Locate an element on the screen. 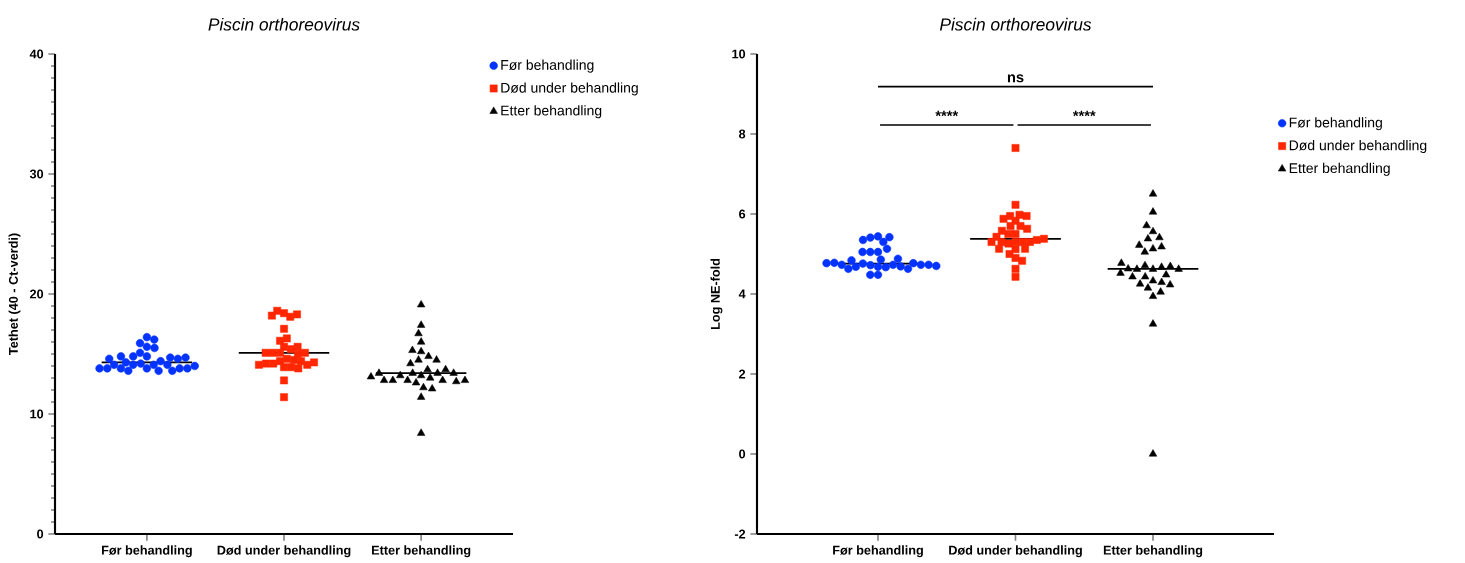  y-tick-label: 40 is located at coordinates (36, 54).